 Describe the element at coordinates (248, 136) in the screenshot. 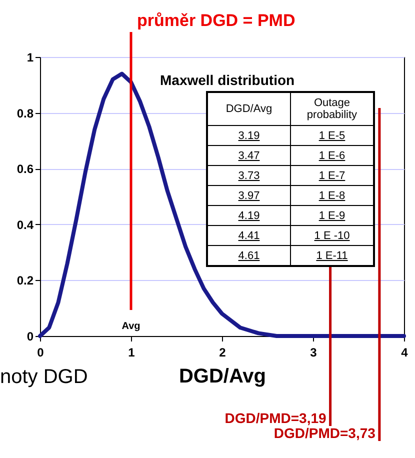

I see `annotation: 3.19` at that location.